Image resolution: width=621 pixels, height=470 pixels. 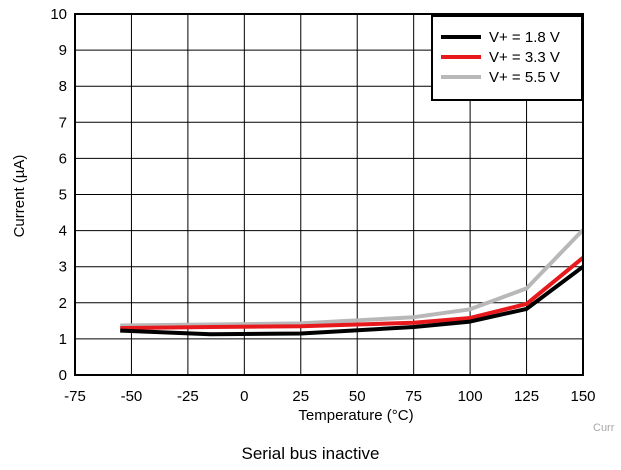 I want to click on y-tick-label: 1, so click(x=63, y=339).